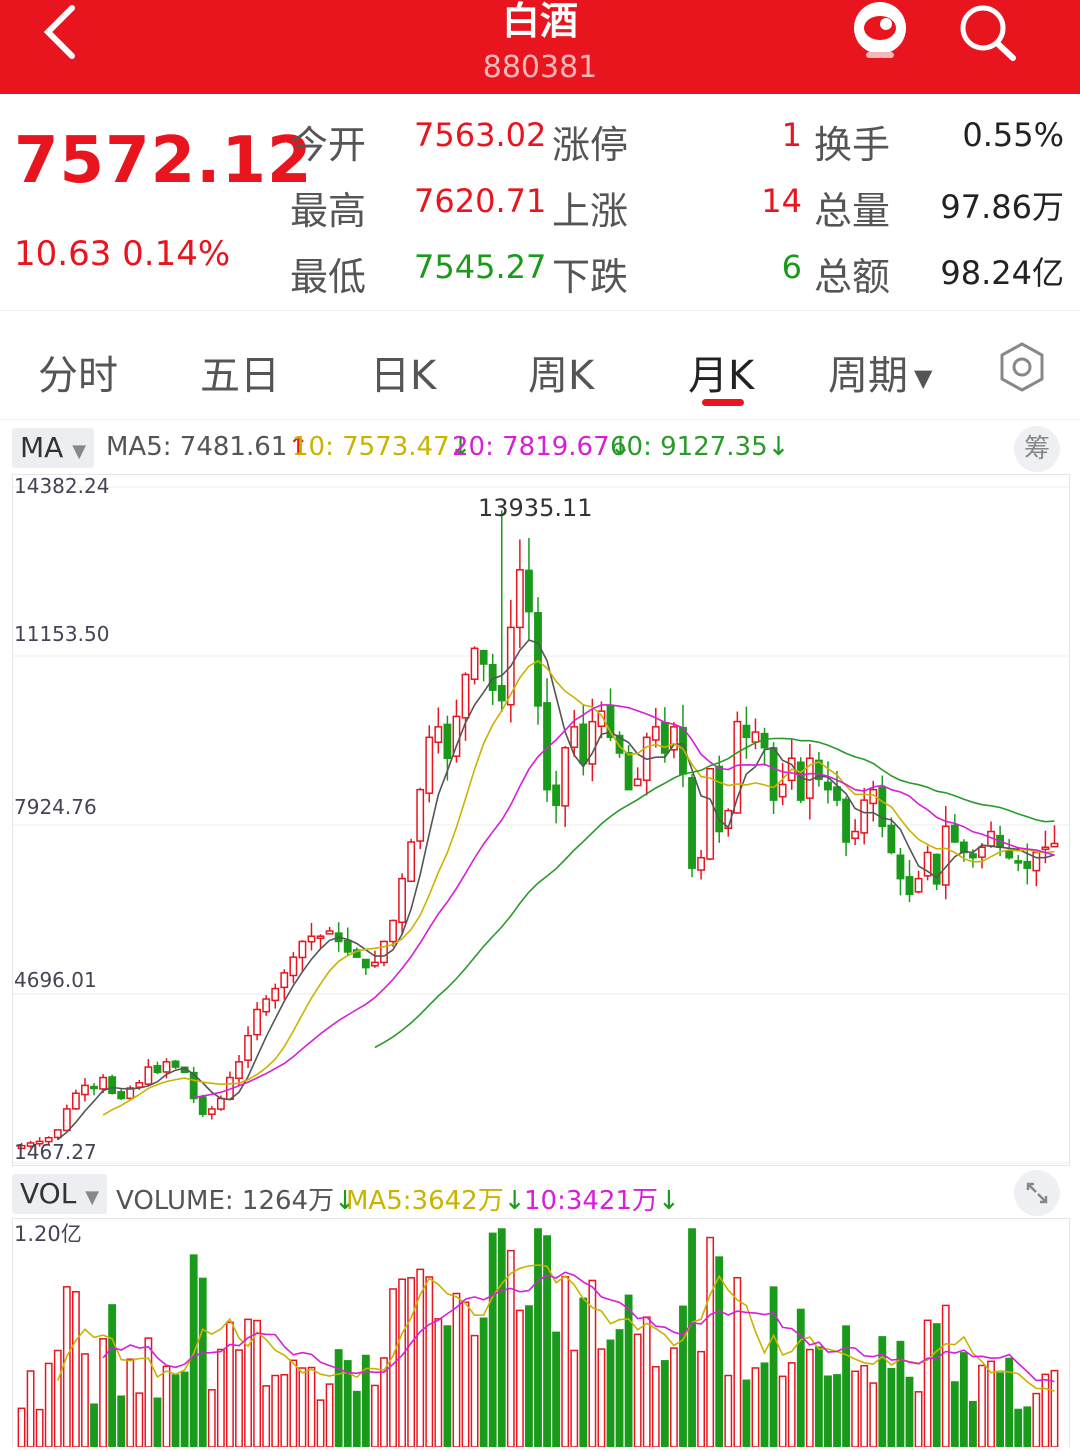  What do you see at coordinates (53, 448) in the screenshot?
I see `indicator-select: MA ▼` at bounding box center [53, 448].